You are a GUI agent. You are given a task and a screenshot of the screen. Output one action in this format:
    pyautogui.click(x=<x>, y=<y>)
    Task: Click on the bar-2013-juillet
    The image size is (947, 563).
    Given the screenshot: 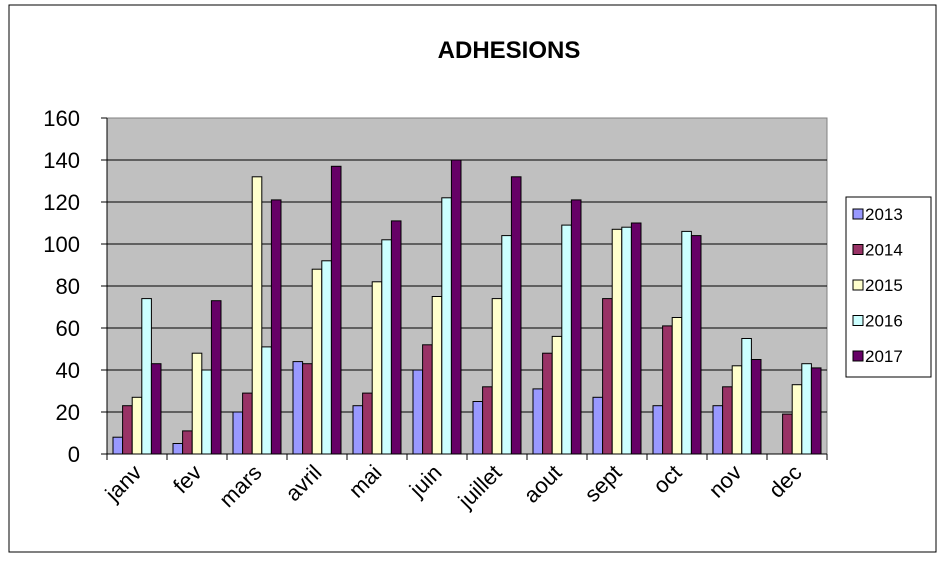 What is the action you would take?
    pyautogui.click(x=478, y=428)
    